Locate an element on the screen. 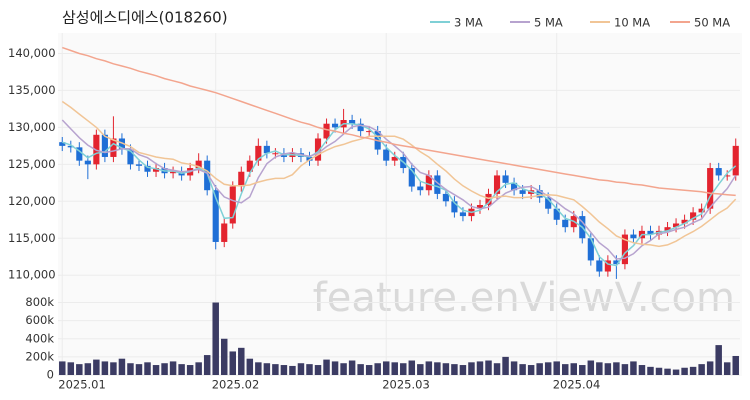 The width and height of the screenshot is (750, 400). chart-title: 삼성에스디에스(018260) is located at coordinates (145, 18).